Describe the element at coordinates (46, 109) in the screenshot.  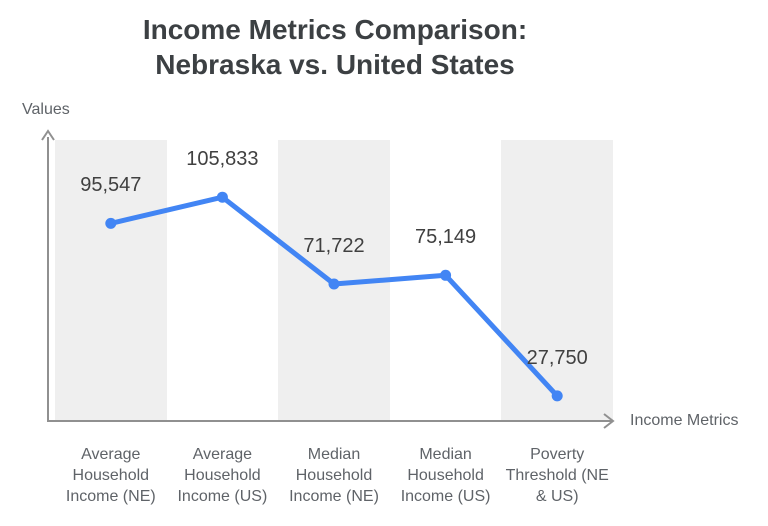
I see `y-axis-title: Values` at that location.